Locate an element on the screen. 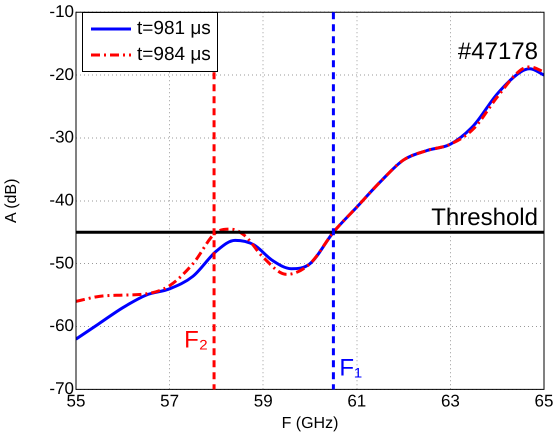 The height and width of the screenshot is (433, 556). y-tick-label: -40 is located at coordinates (61, 200).